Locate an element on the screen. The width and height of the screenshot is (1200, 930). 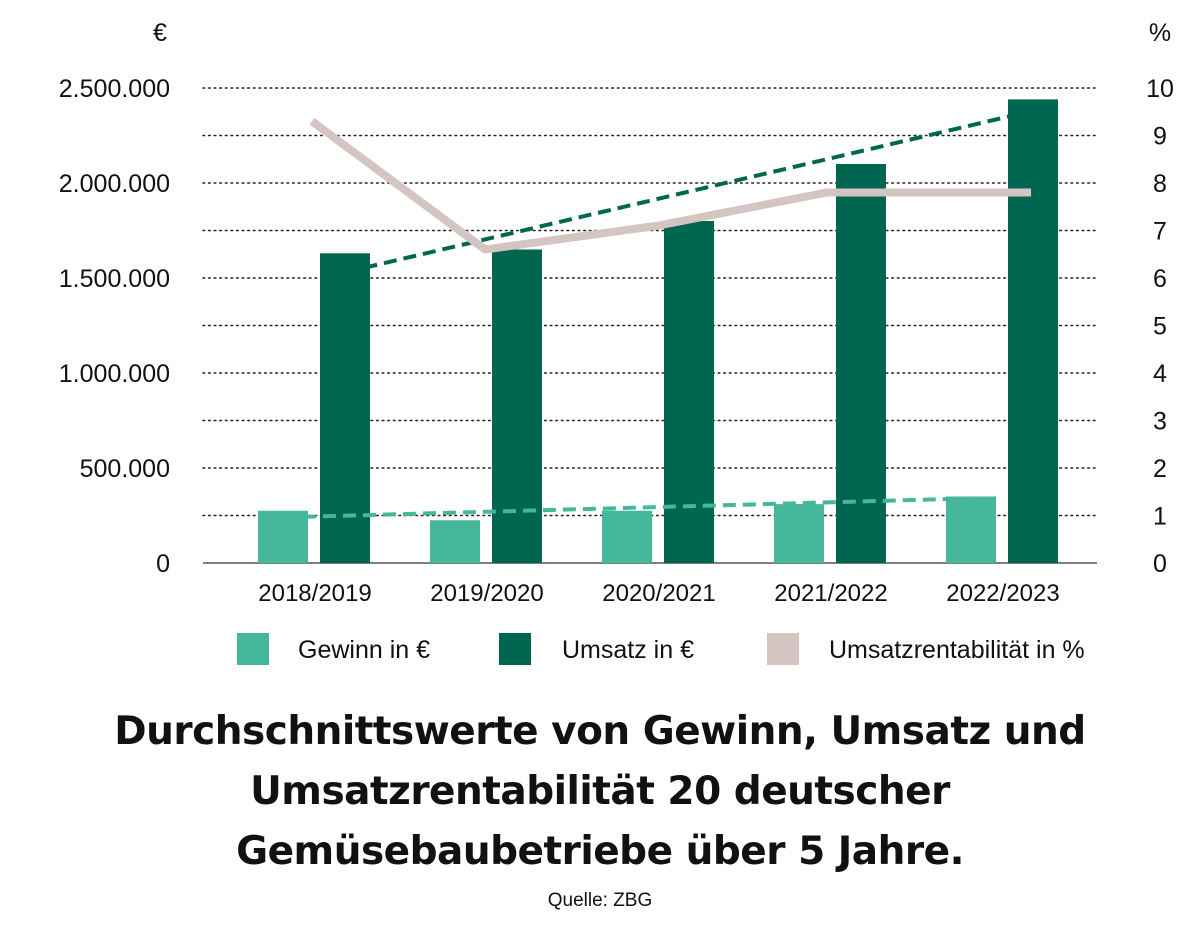
y-right-tick-label: 1 is located at coordinates (1160, 517).